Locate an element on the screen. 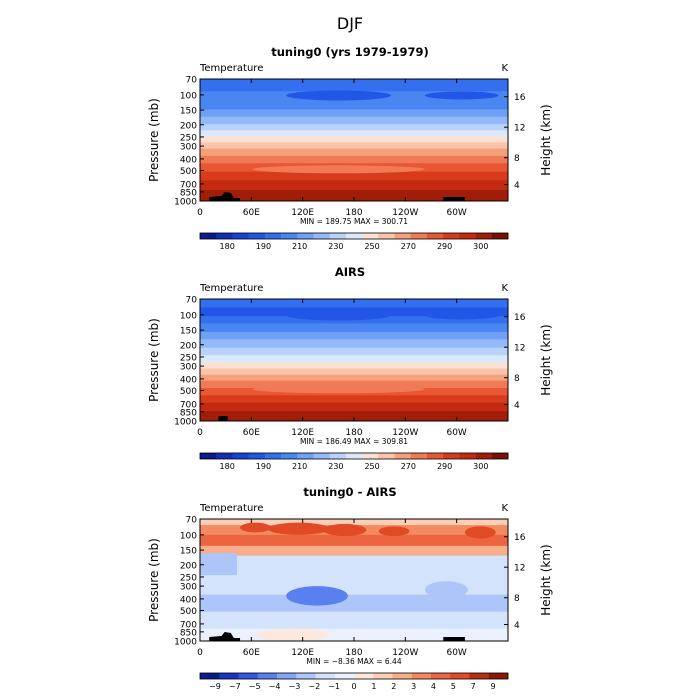 The height and width of the screenshot is (700, 700). colorbar: 180 190 210 230 250 270 290 300 is located at coordinates (354, 241).